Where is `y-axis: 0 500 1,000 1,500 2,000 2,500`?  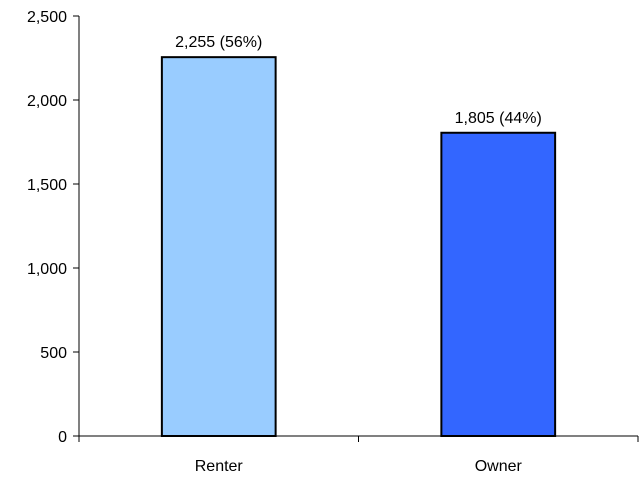 y-axis: 0 500 1,000 1,500 2,000 2,500 is located at coordinates (53, 227).